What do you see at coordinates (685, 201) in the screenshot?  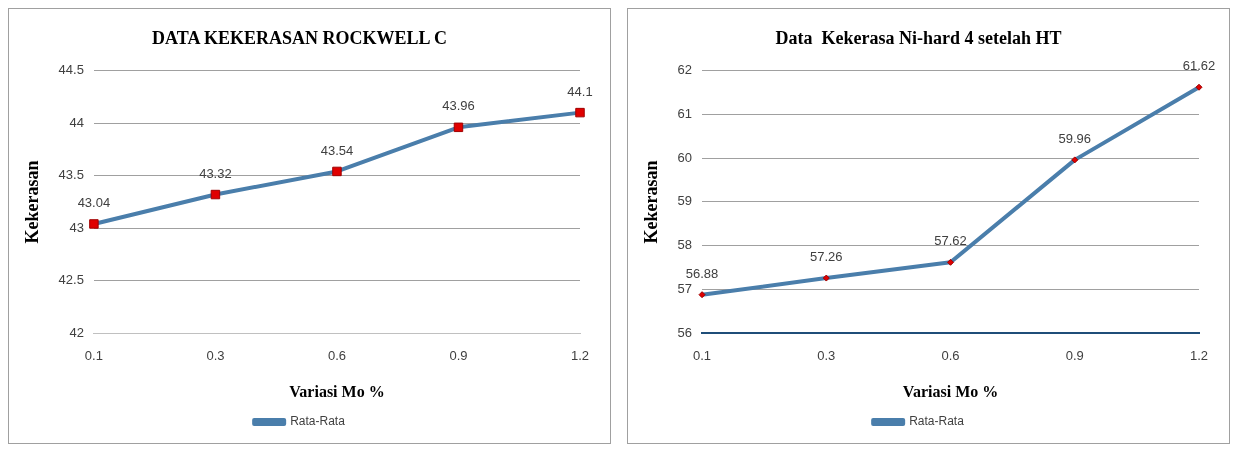 I see `y-tick-label: 59` at bounding box center [685, 201].